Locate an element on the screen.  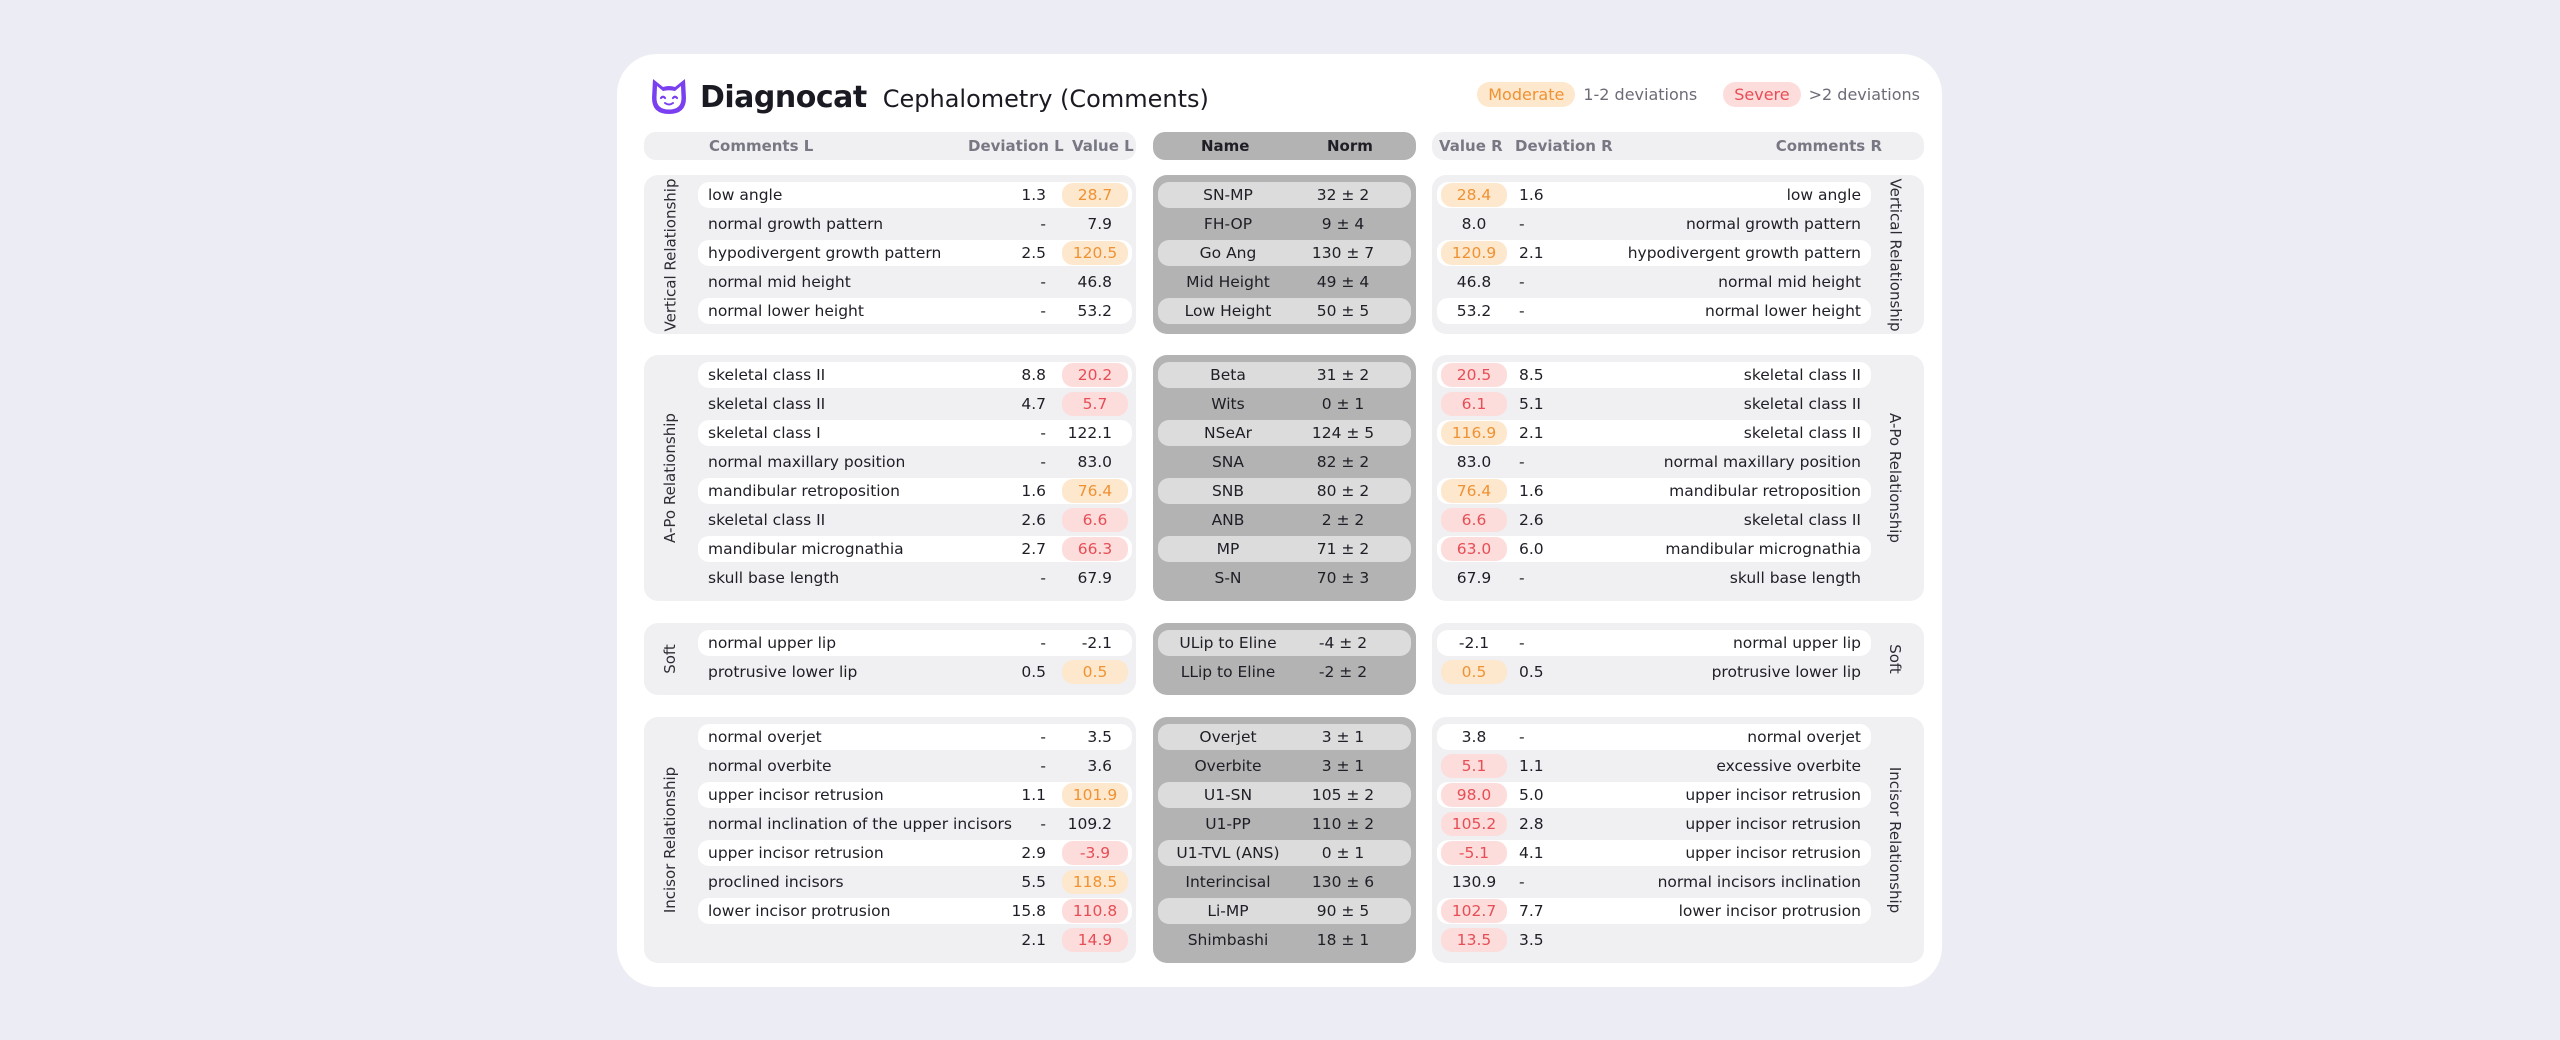
deviation-r: 4.1 is located at coordinates (1531, 853).